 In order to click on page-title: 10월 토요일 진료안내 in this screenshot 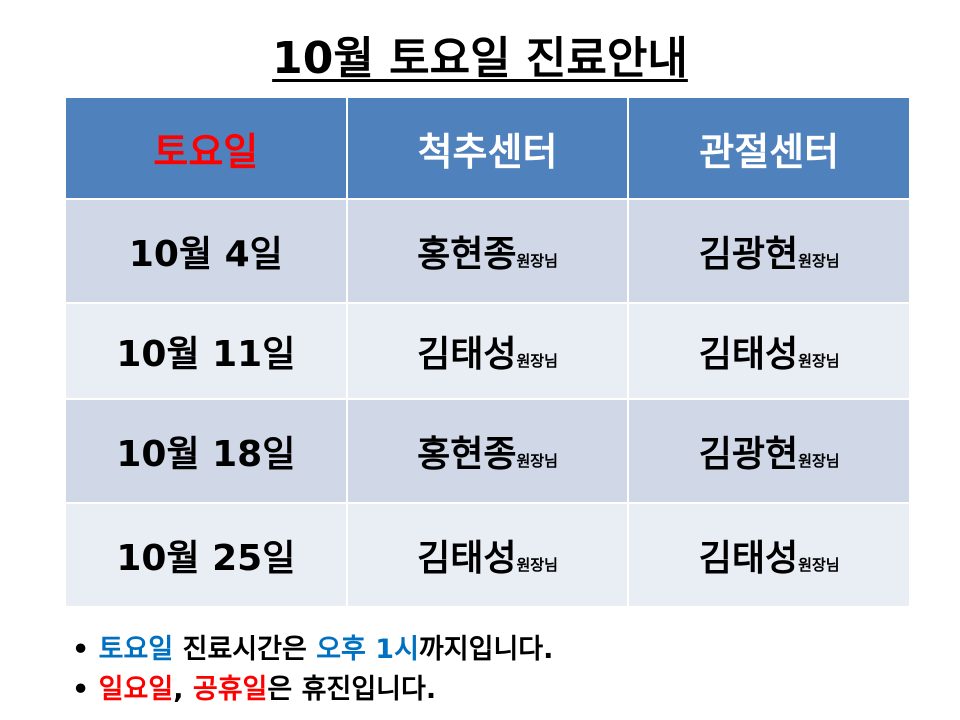, I will do `click(480, 54)`.